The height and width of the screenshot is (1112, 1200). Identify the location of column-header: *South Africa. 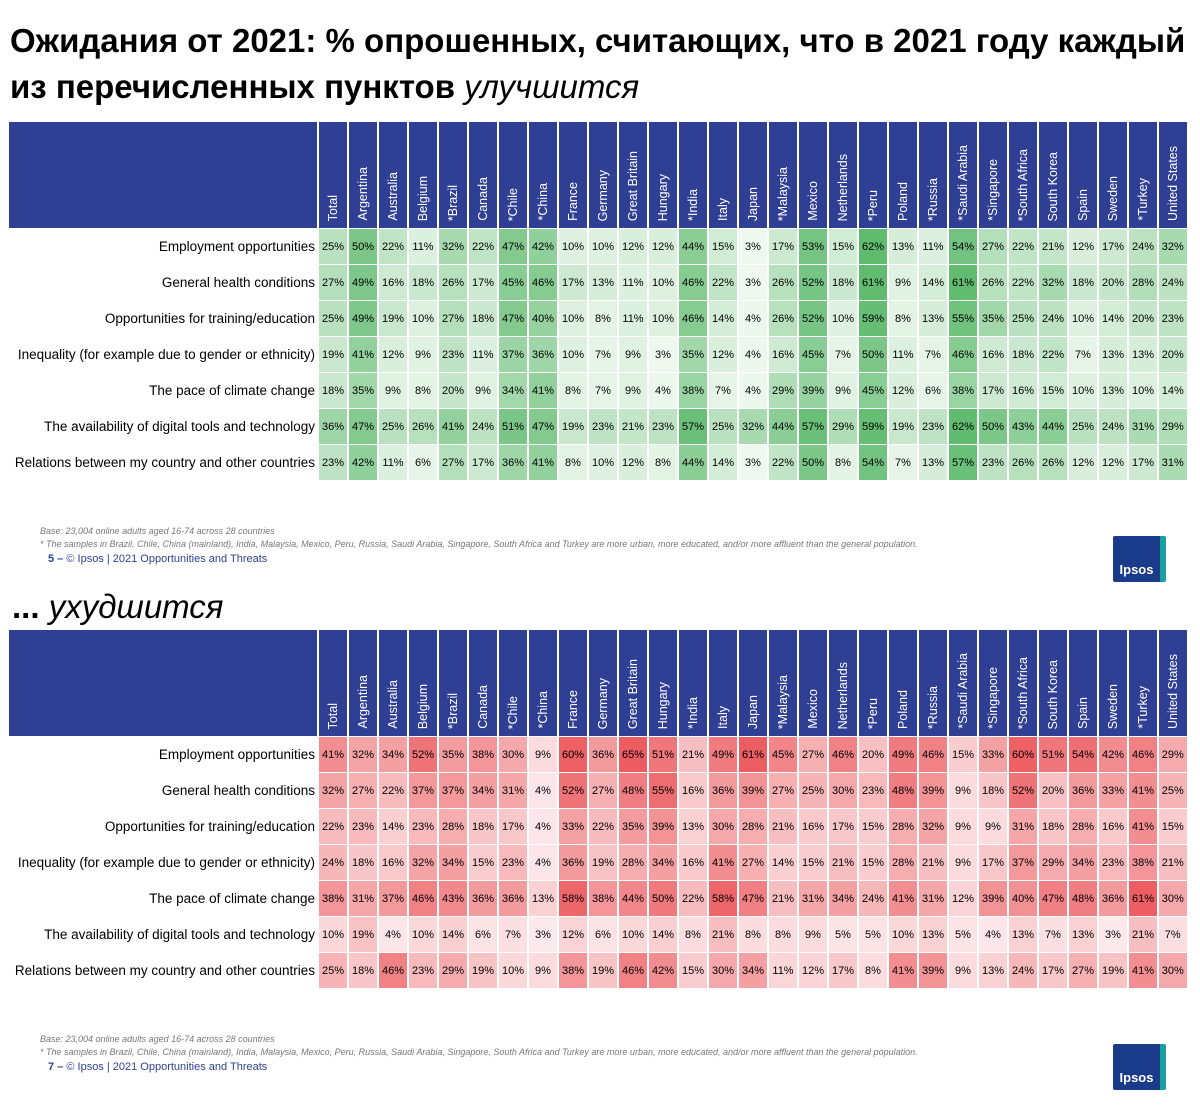
(1022, 683).